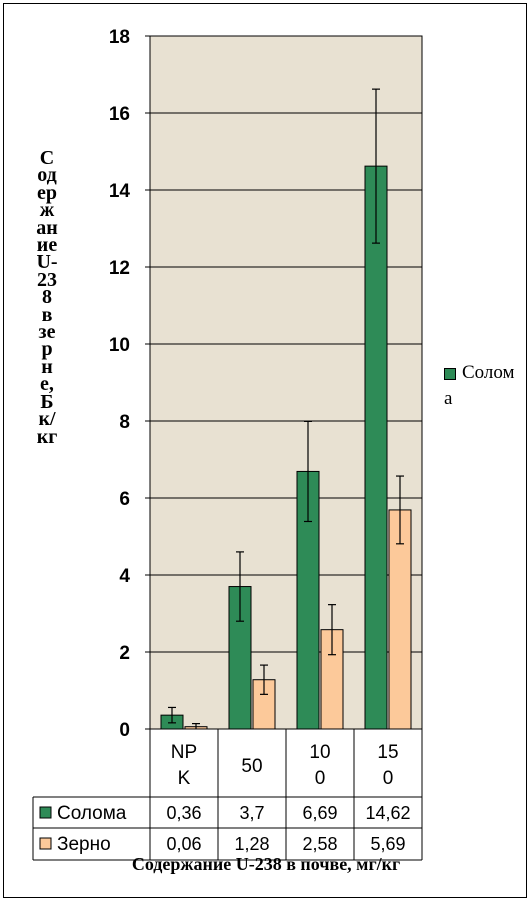  I want to click on legend-swatch-straw, so click(450, 373).